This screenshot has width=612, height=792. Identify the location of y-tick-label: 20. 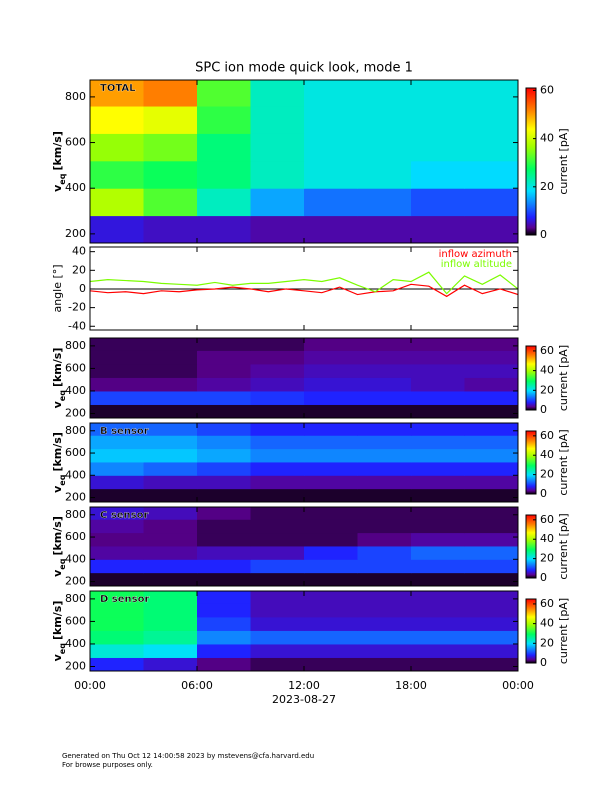
(79, 269).